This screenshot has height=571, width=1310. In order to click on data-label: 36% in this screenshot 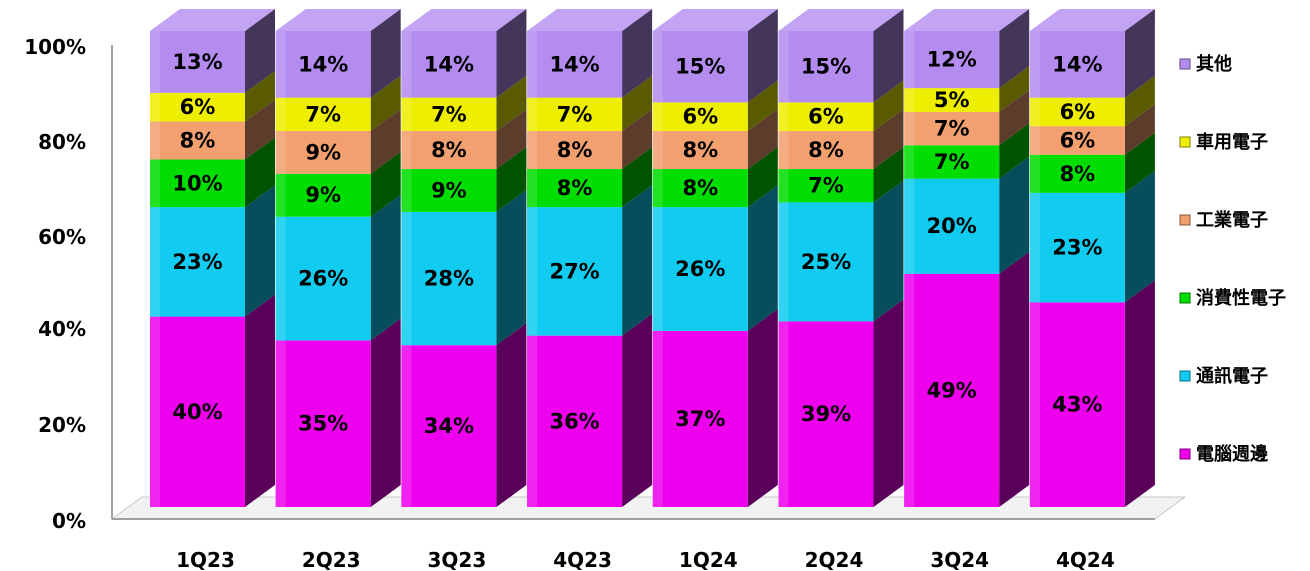, I will do `click(574, 421)`.